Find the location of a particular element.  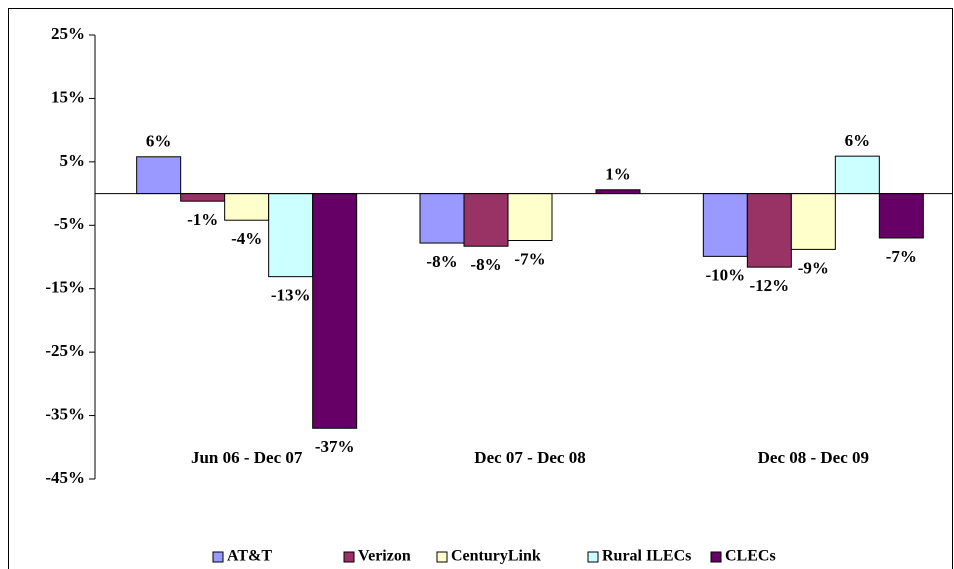

data-label: -13% is located at coordinates (291, 295).